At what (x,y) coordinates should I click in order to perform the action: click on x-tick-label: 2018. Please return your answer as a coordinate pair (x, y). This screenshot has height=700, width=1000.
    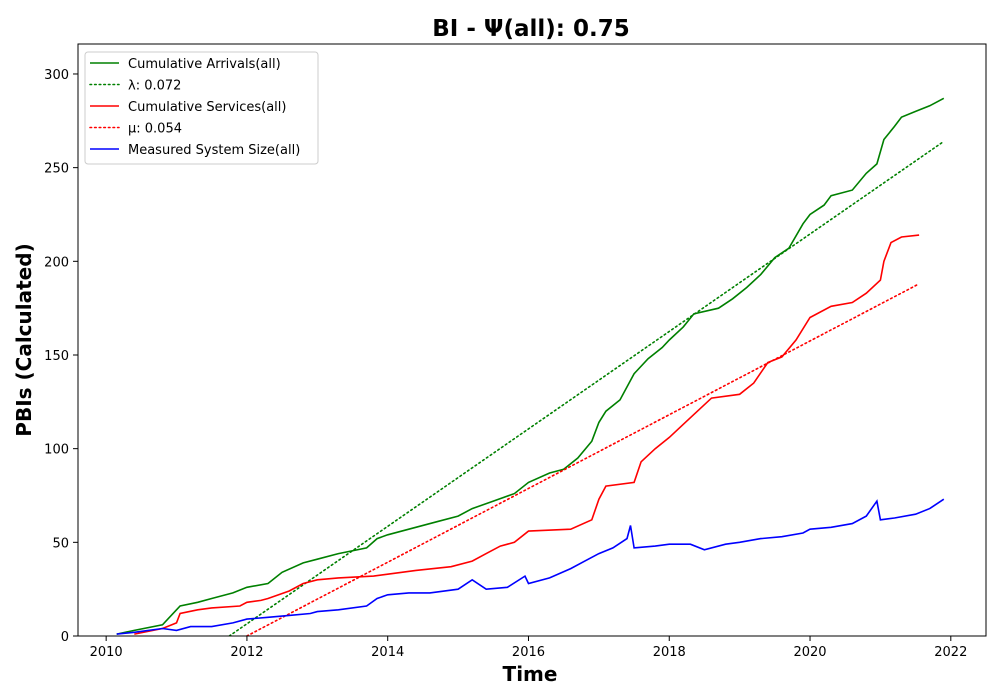
    Looking at the image, I should click on (669, 652).